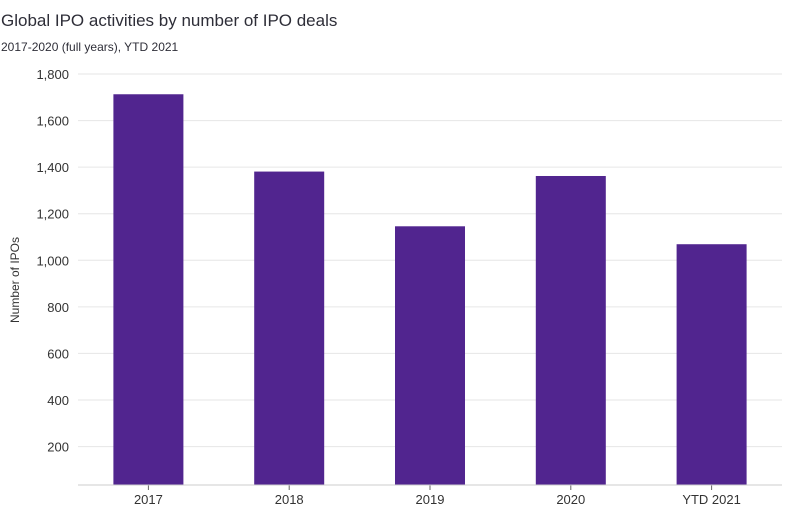 The width and height of the screenshot is (803, 515). Describe the element at coordinates (711, 499) in the screenshot. I see `x-tick-label: YTD 2021` at that location.